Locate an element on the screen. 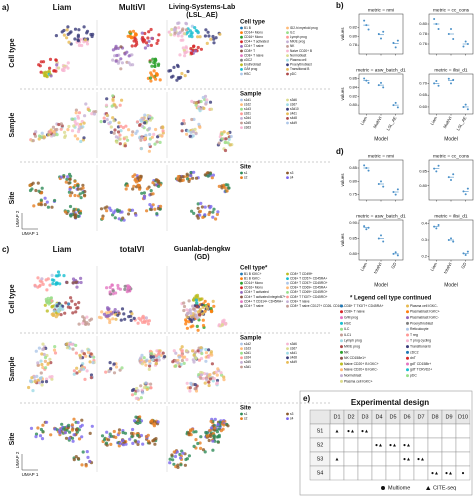  plot-title: metric = nmi is located at coordinates (381, 156).